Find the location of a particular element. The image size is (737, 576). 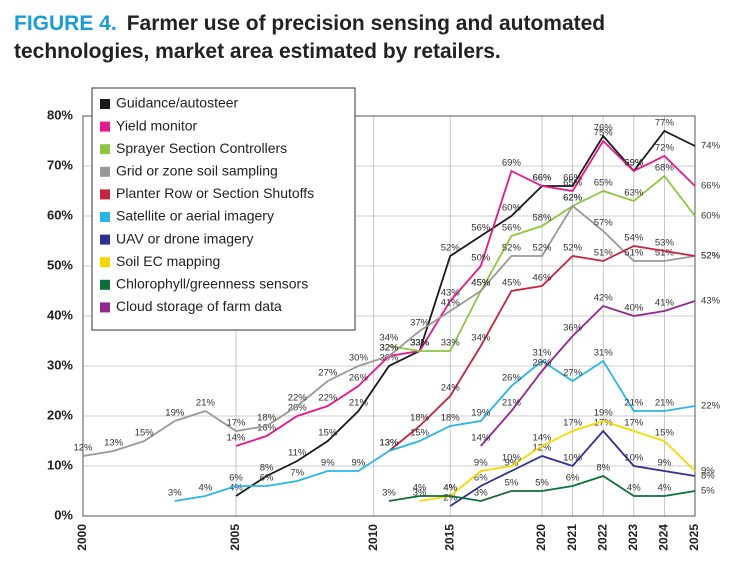

value-label: 12% is located at coordinates (542, 448).